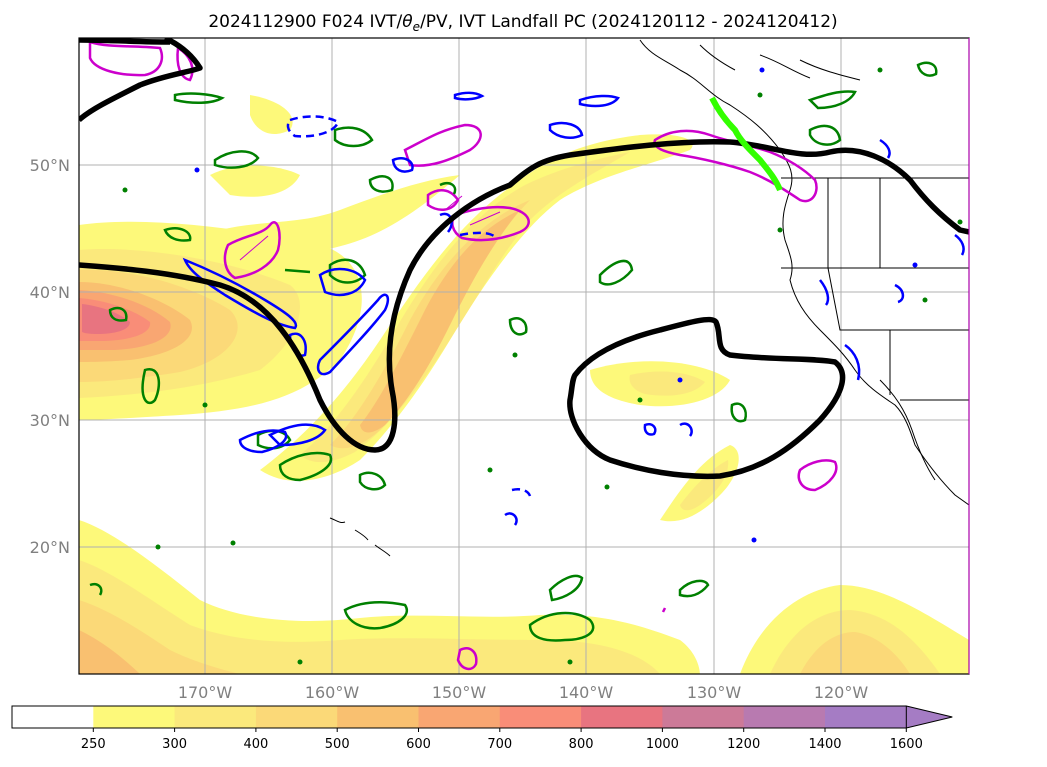  I want to click on lat-label: 50°N, so click(50, 165).